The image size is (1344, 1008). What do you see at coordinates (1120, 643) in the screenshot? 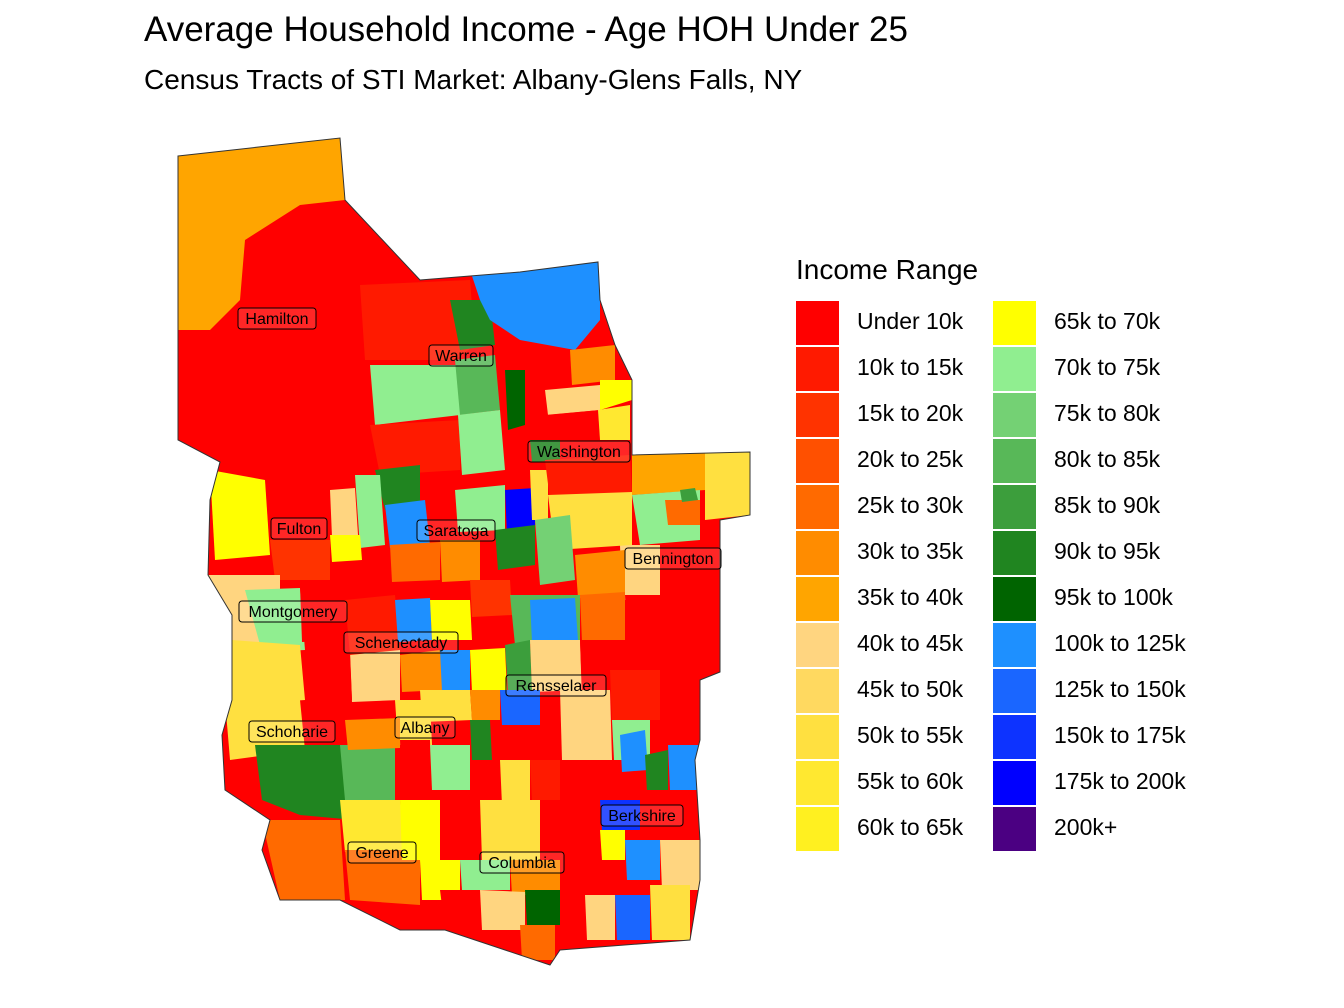
I see `legend-label: 100k to 125k` at bounding box center [1120, 643].